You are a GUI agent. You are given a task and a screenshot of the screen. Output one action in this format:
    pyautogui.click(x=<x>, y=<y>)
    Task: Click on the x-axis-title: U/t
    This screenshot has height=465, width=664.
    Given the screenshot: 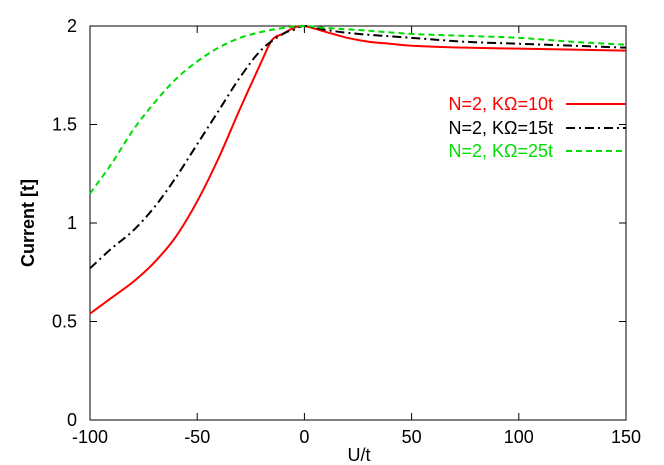 What is the action you would take?
    pyautogui.click(x=358, y=455)
    